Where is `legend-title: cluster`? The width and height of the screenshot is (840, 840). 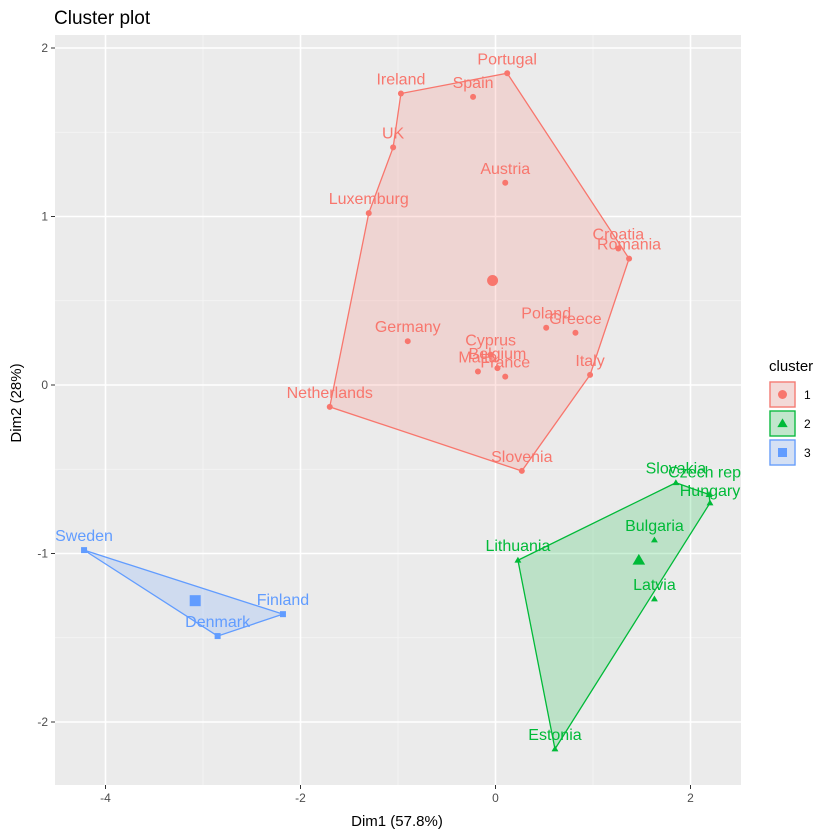
legend-title: cluster is located at coordinates (791, 366).